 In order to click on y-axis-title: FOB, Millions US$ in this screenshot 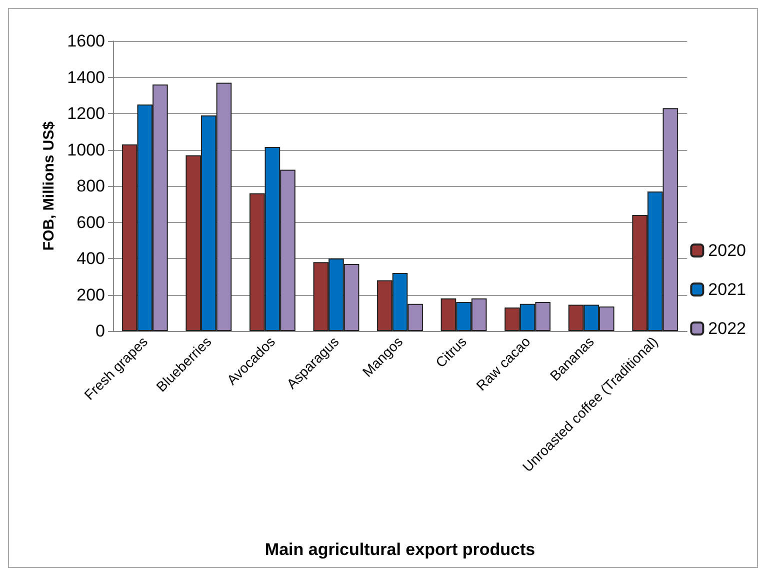, I will do `click(49, 185)`.